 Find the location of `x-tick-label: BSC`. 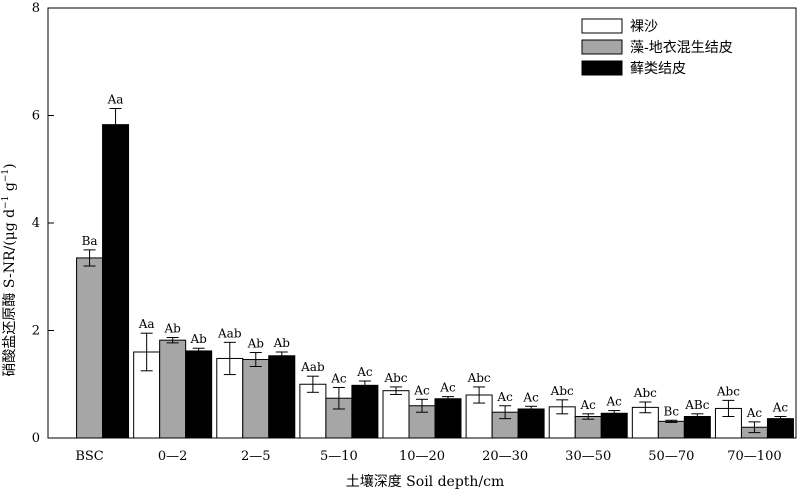

x-tick-label: BSC is located at coordinates (89, 456).